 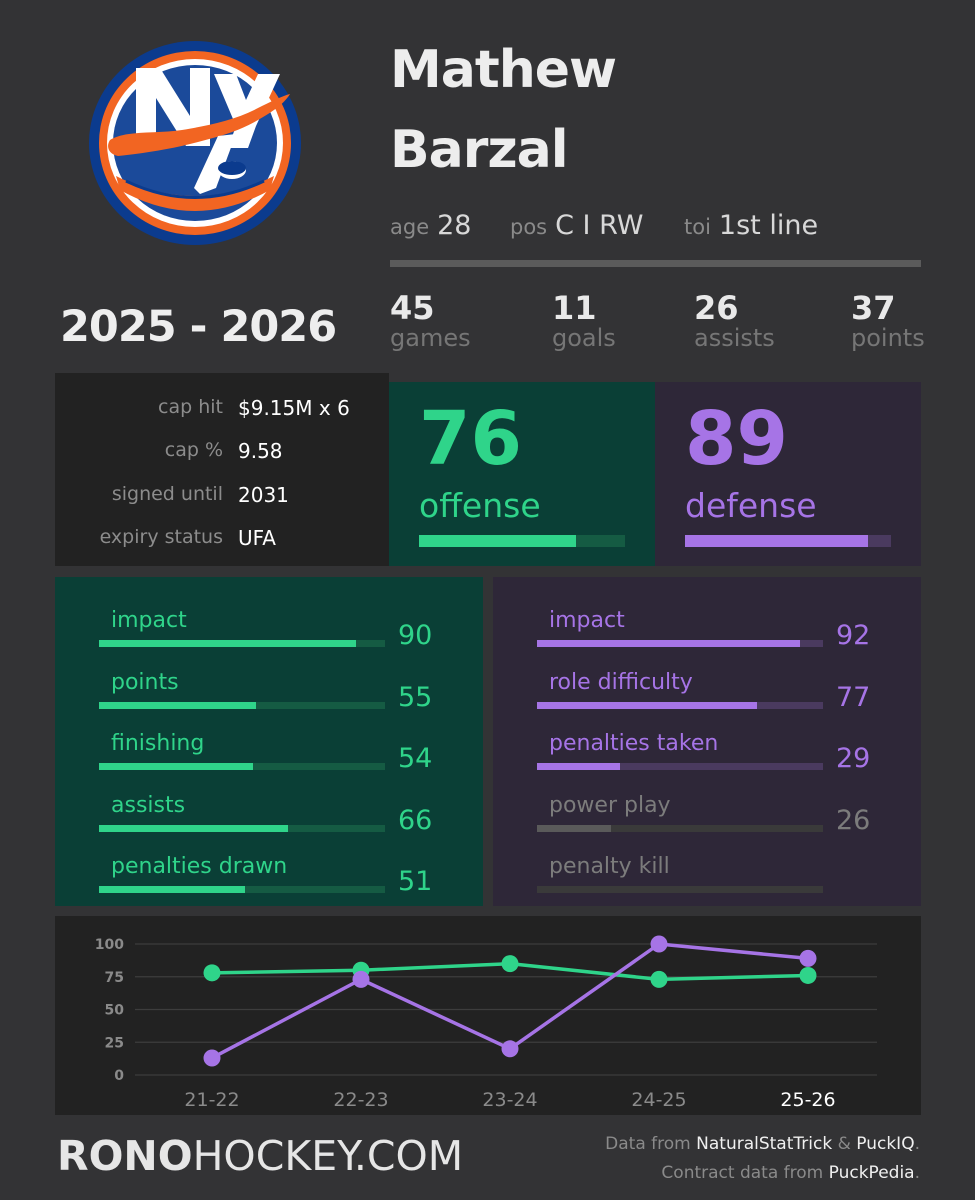 I want to click on metric-label: penalties taken, so click(x=634, y=743).